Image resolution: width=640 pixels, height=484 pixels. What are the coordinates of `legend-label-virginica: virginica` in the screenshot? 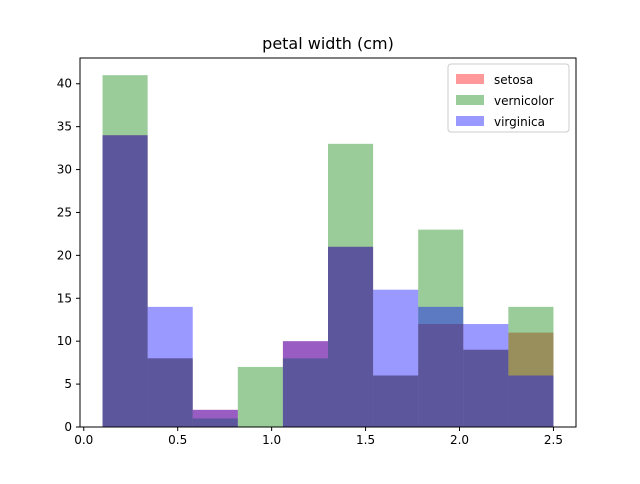 It's located at (519, 122).